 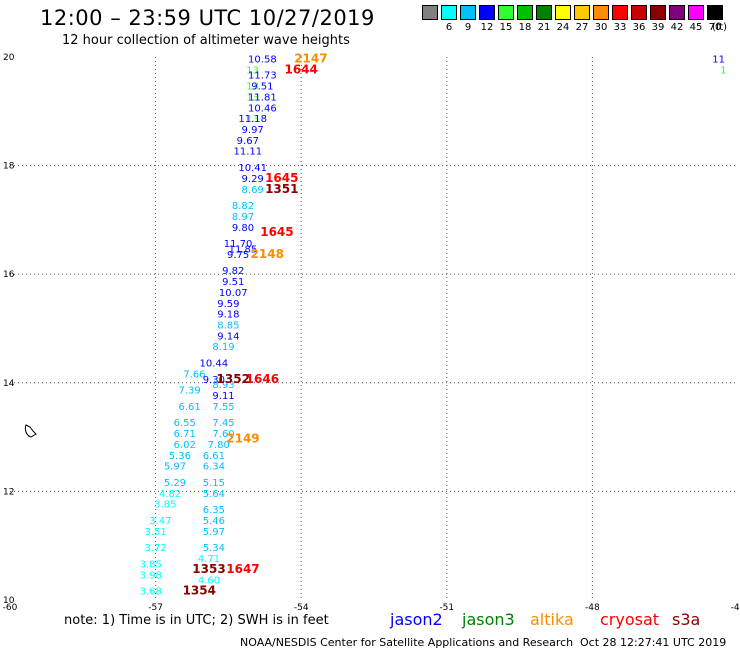 What do you see at coordinates (214, 467) in the screenshot?
I see `wave-height-label: 6.34` at bounding box center [214, 467].